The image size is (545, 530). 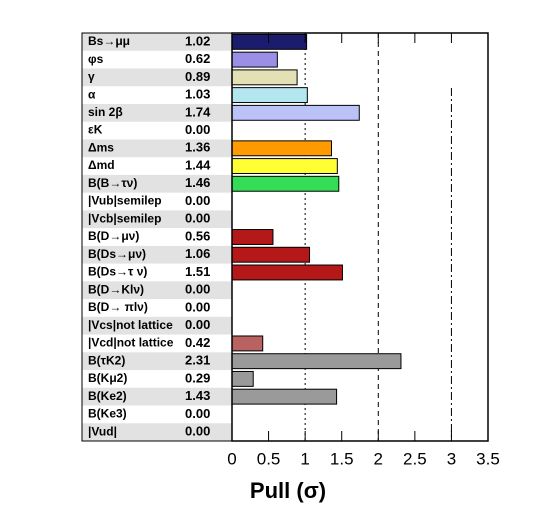 I want to click on x-tick-label: 0.5, so click(x=269, y=458).